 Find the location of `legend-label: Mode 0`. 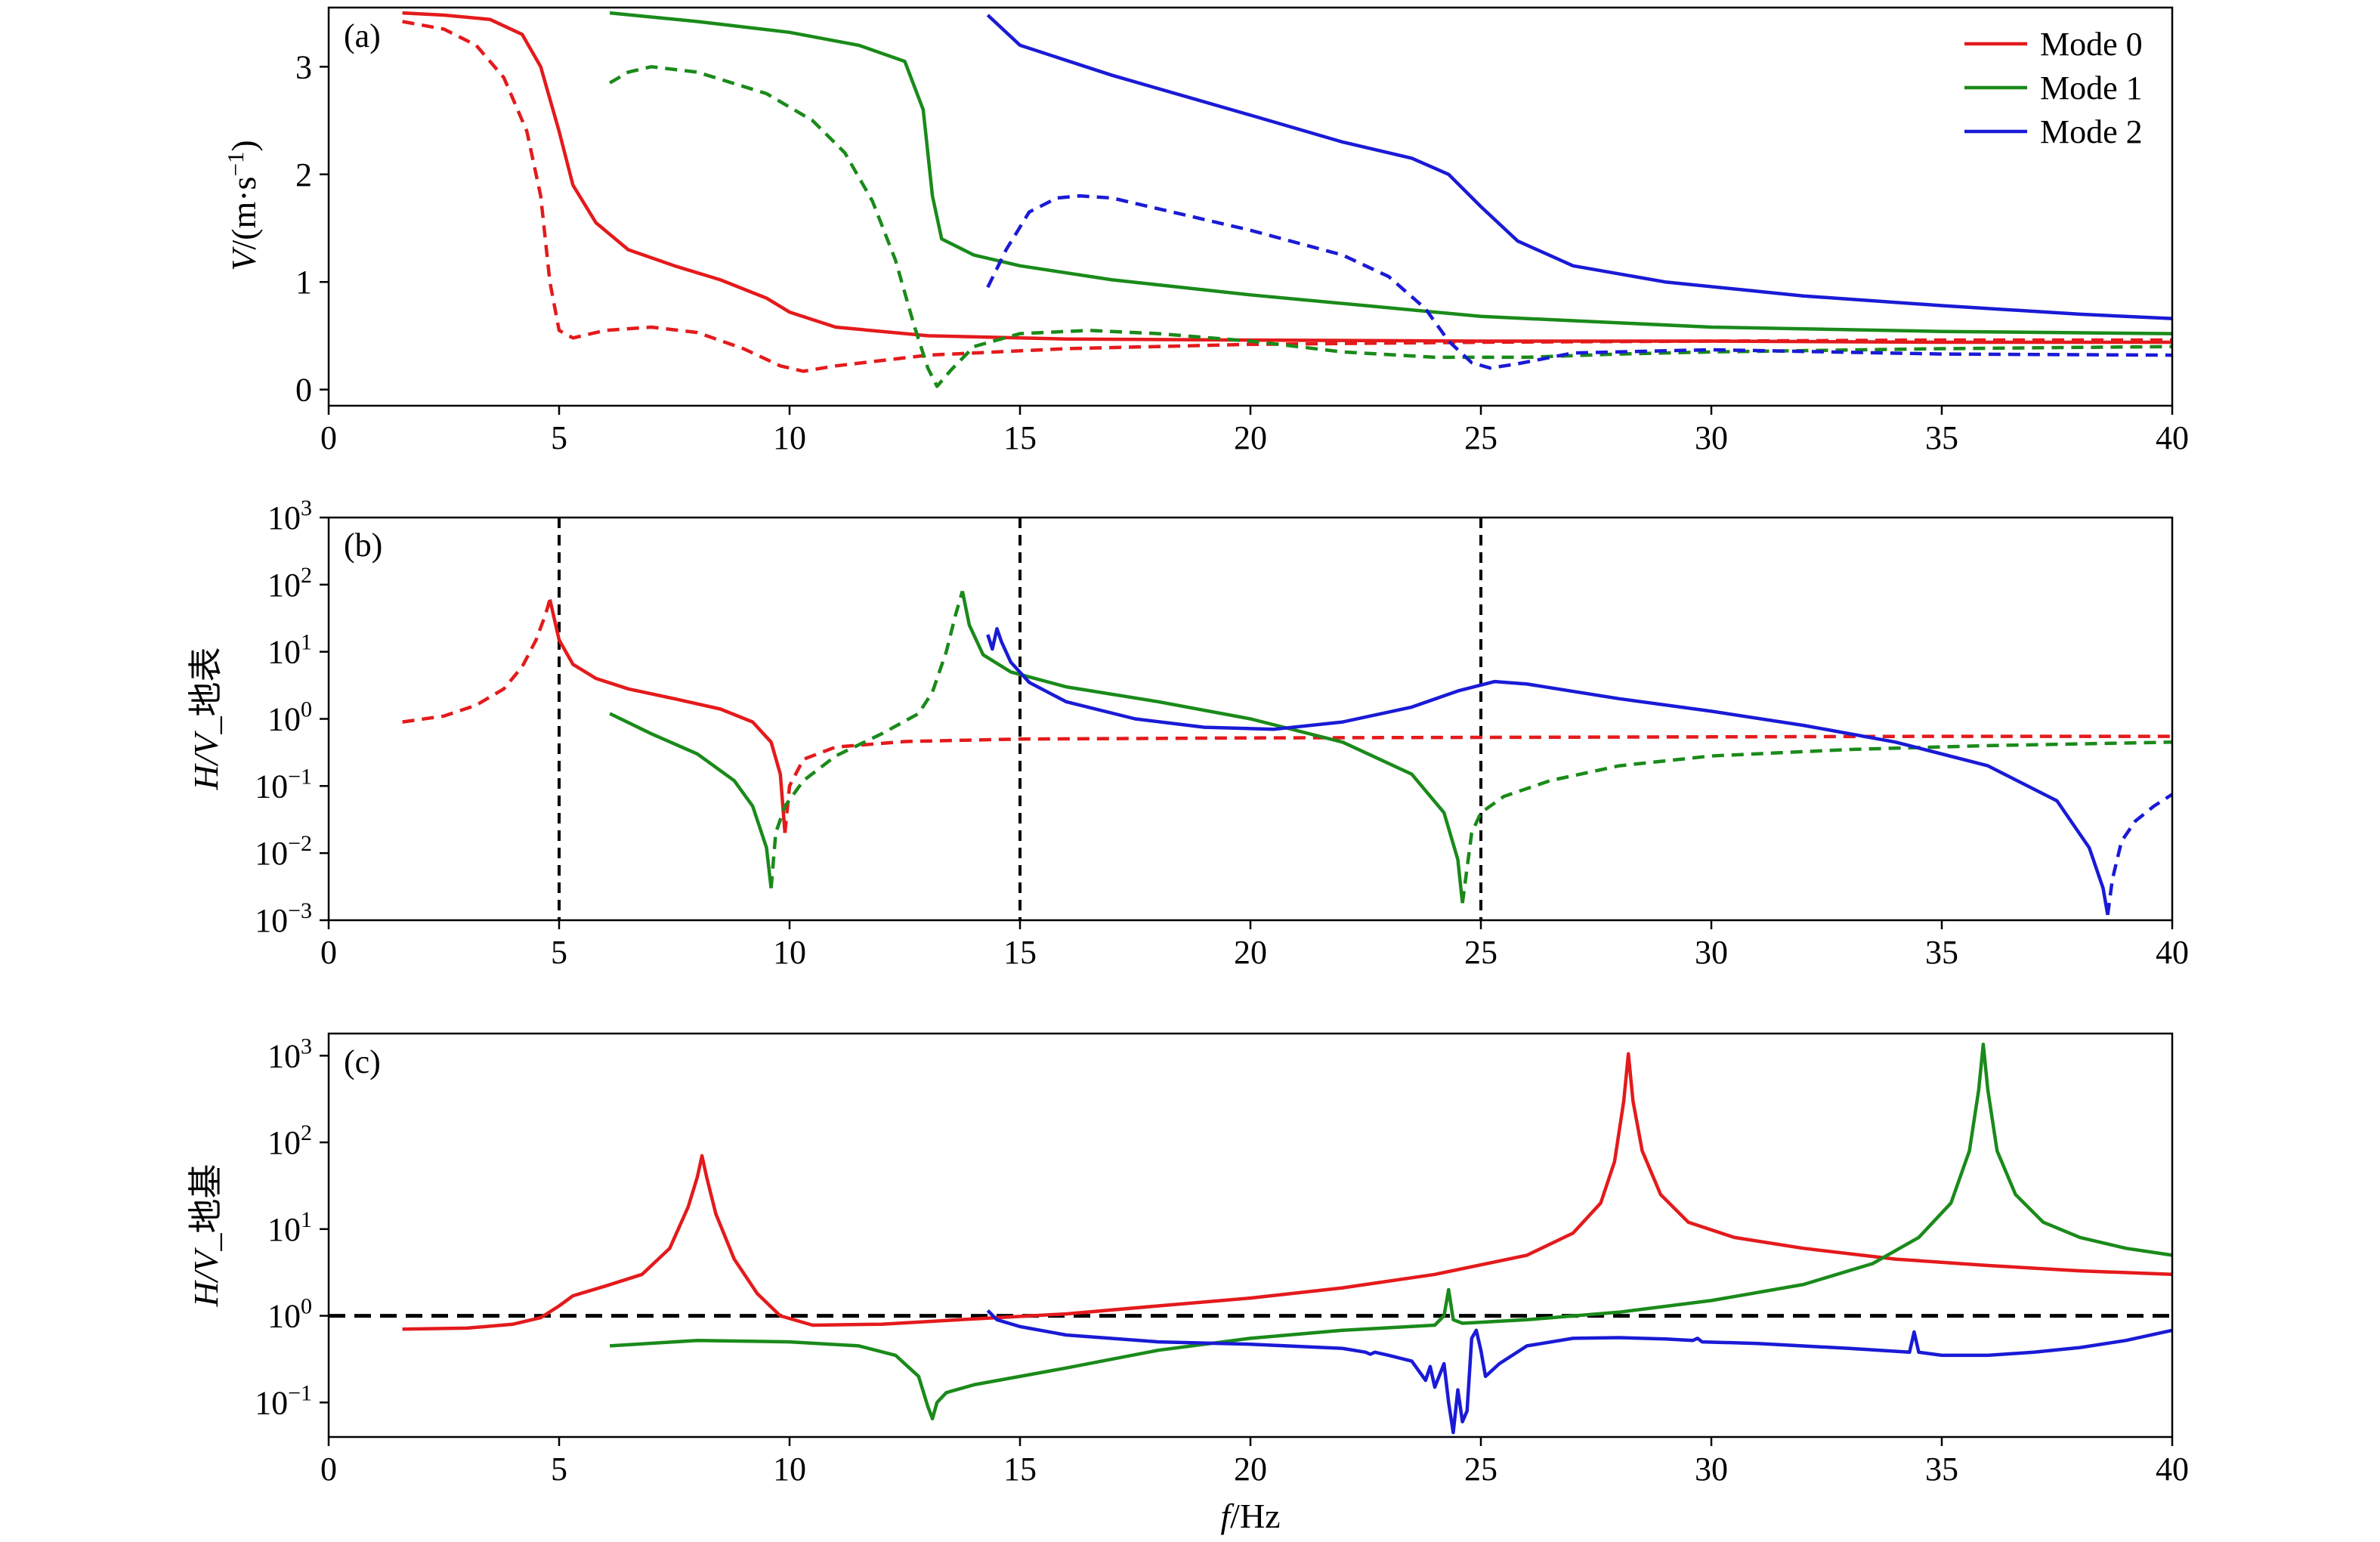

legend-label: Mode 0 is located at coordinates (2091, 44).